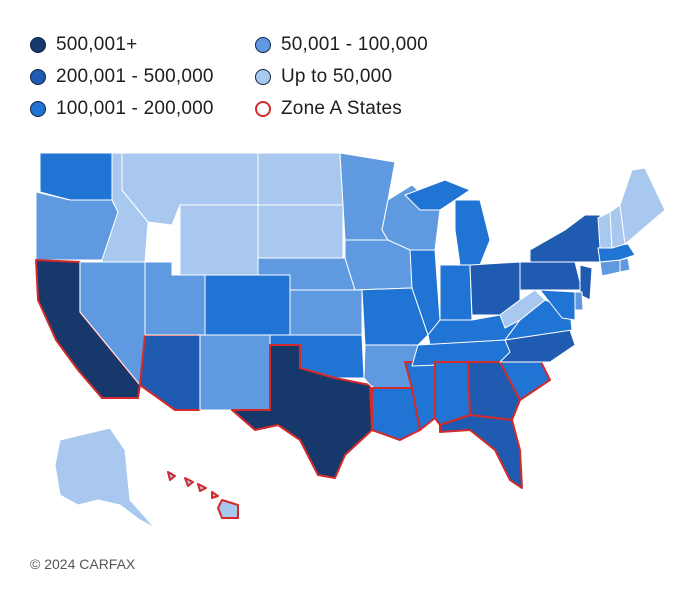  Describe the element at coordinates (235, 372) in the screenshot. I see `state-nm` at that location.